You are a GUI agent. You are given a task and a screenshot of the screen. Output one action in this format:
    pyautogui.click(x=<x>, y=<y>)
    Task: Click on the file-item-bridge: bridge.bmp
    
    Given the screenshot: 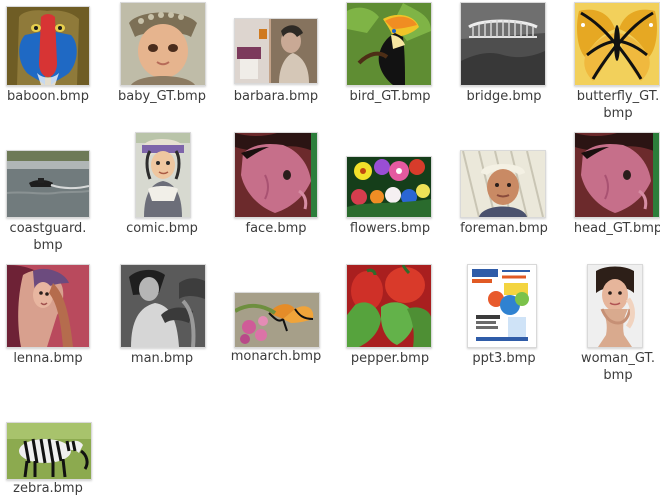 What is the action you would take?
    pyautogui.click(x=504, y=52)
    